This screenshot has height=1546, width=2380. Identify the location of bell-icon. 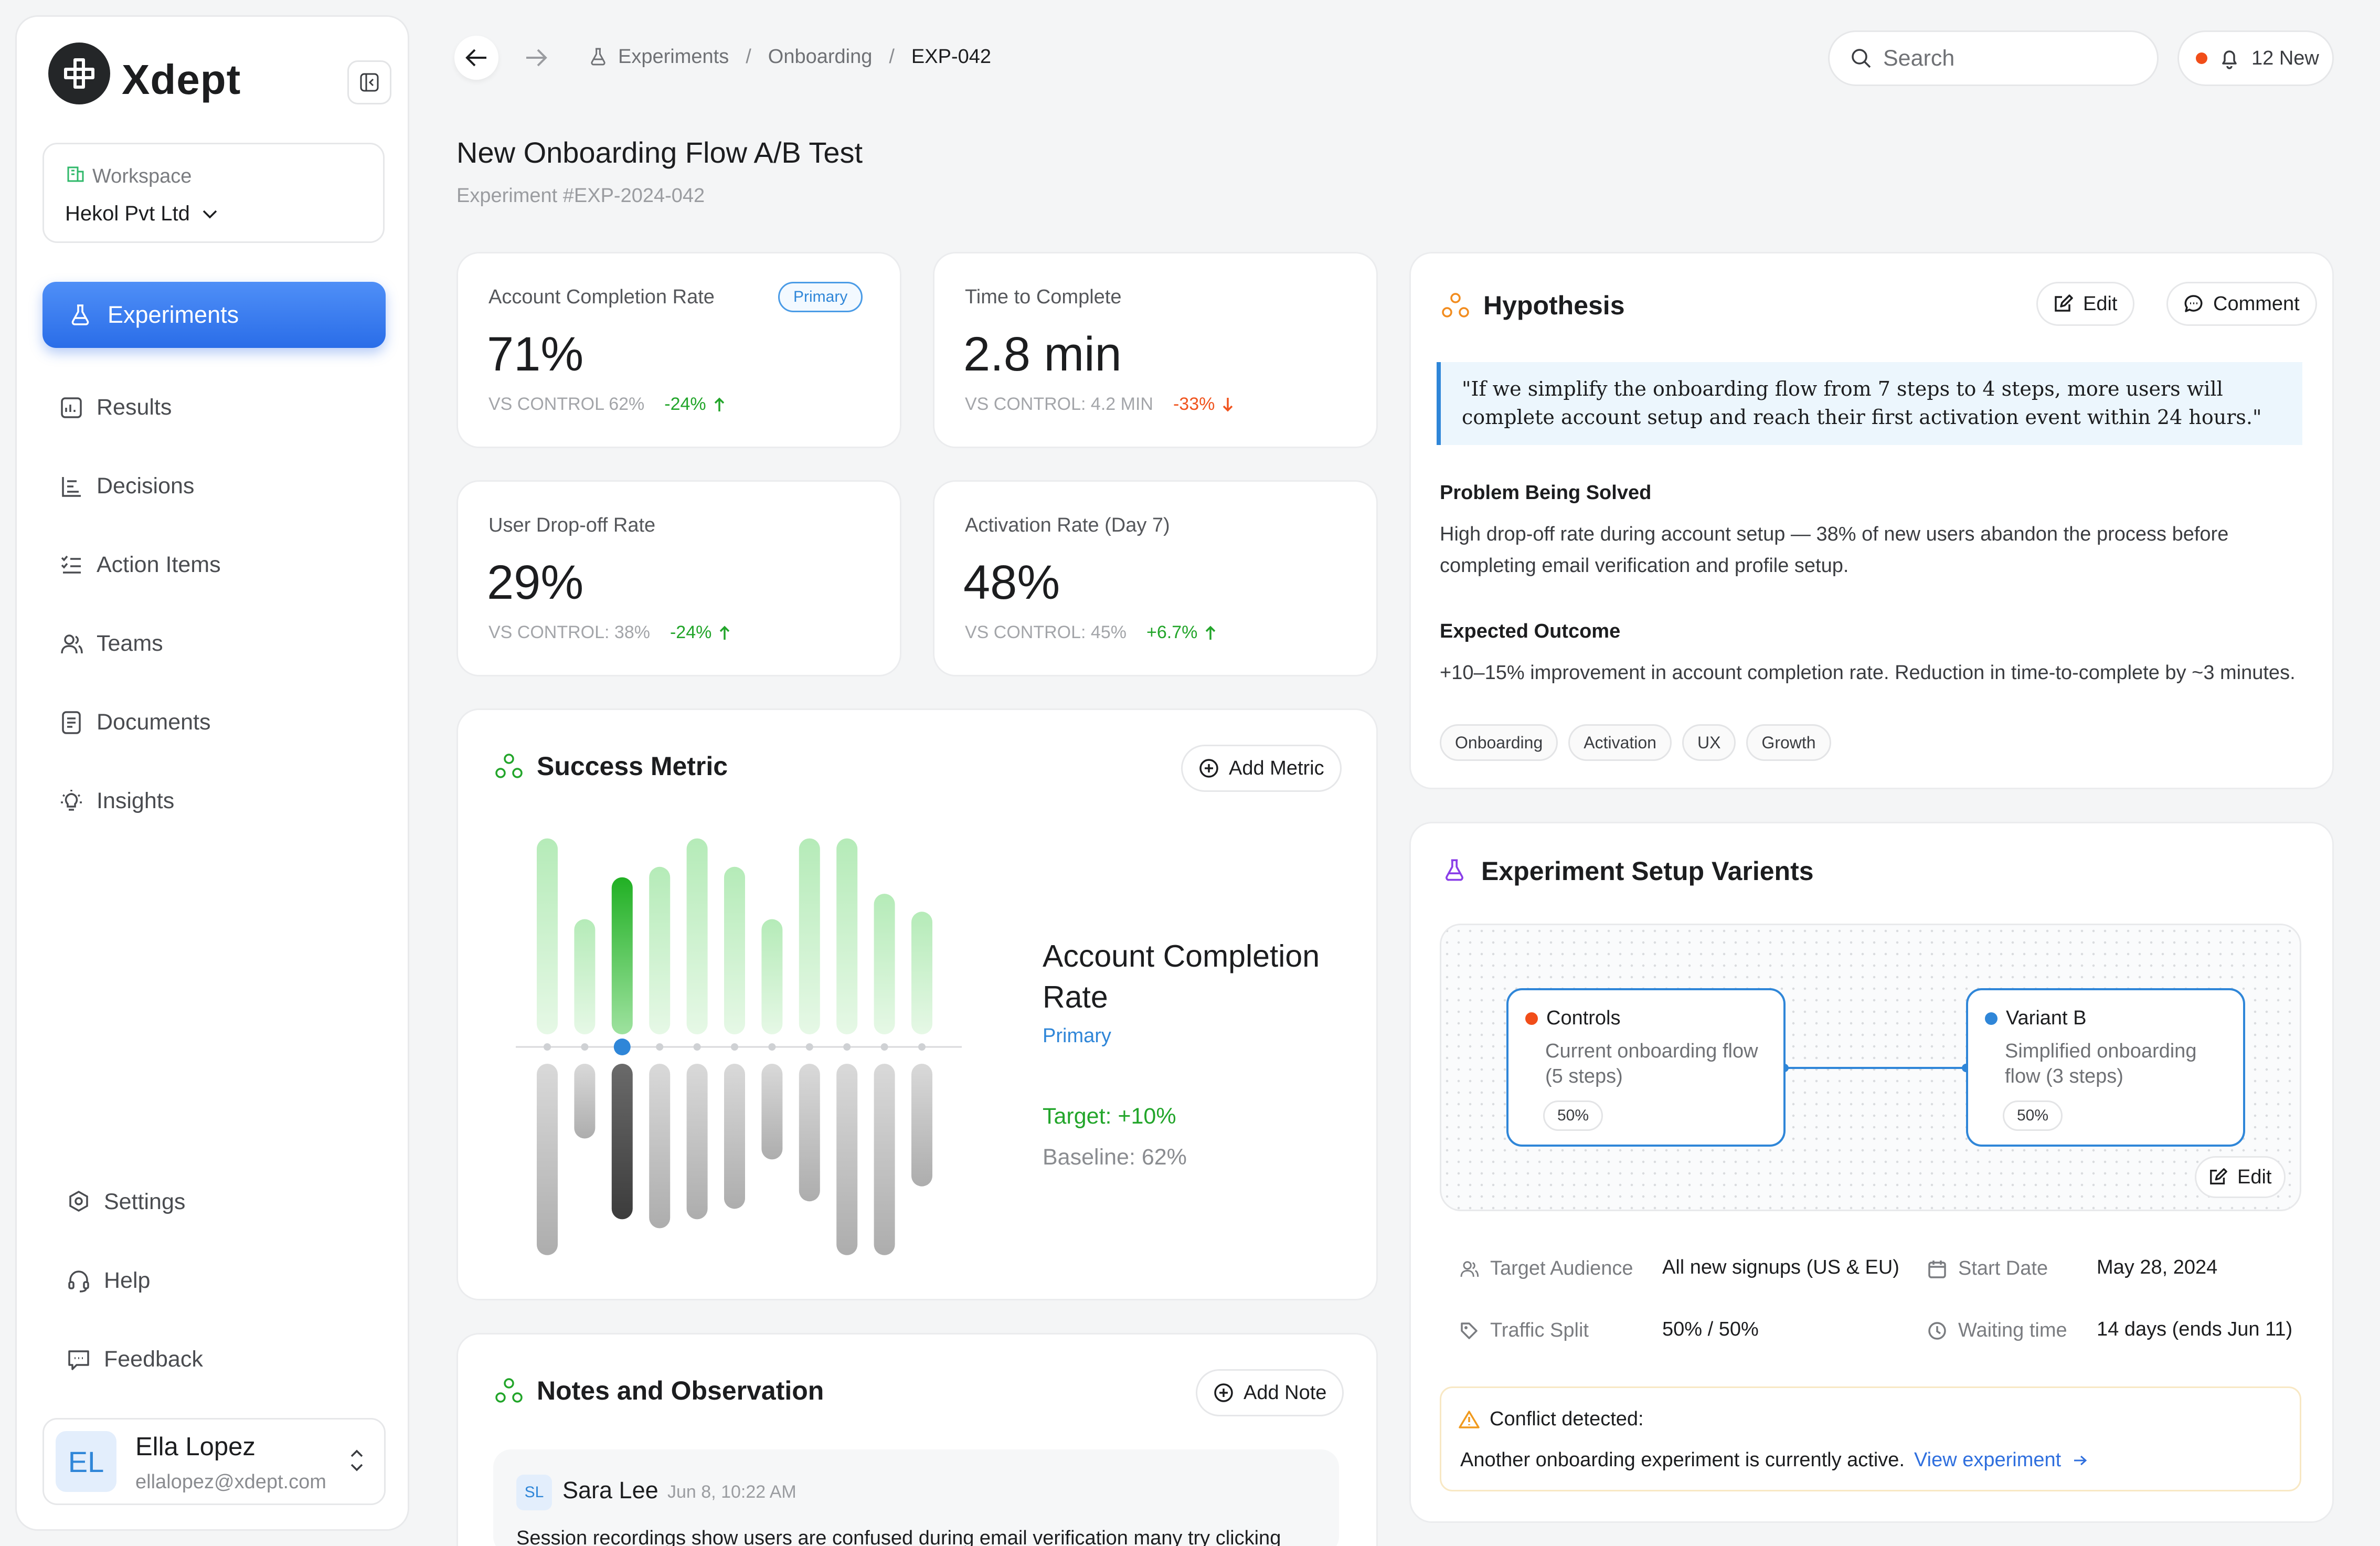
(2229, 59).